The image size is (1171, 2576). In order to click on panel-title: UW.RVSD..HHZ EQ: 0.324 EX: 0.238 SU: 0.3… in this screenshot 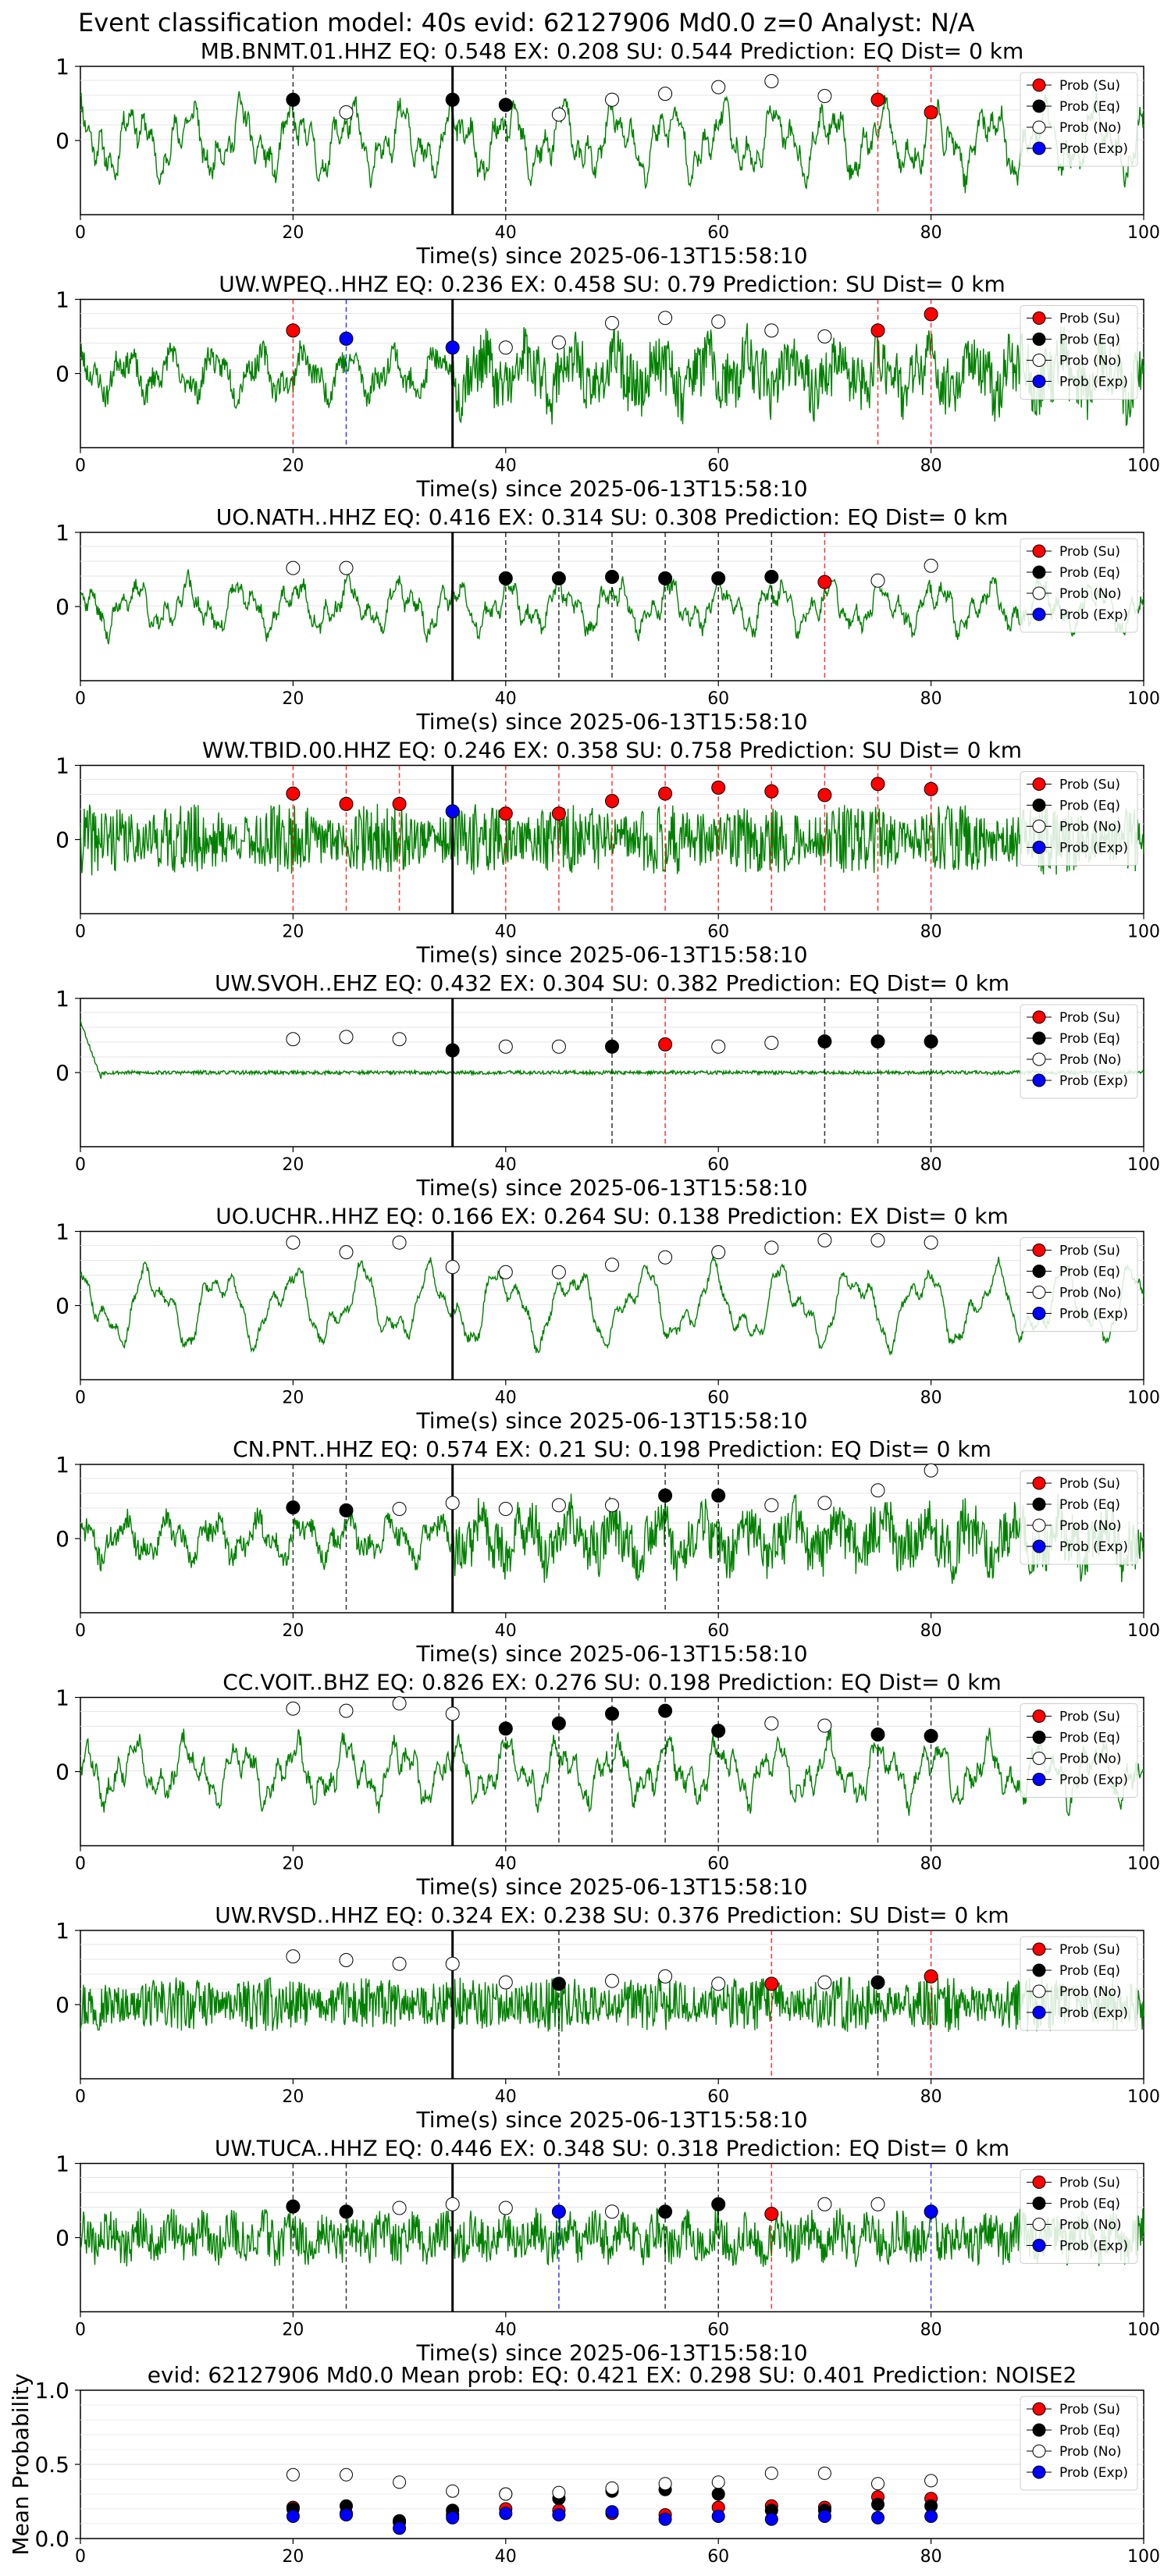, I will do `click(612, 1915)`.